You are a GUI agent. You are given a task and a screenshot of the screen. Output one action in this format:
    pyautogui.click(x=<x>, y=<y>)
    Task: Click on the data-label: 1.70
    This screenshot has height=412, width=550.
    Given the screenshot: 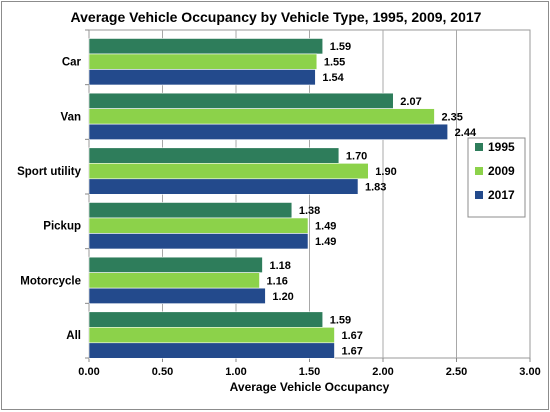 What is the action you would take?
    pyautogui.click(x=356, y=157)
    